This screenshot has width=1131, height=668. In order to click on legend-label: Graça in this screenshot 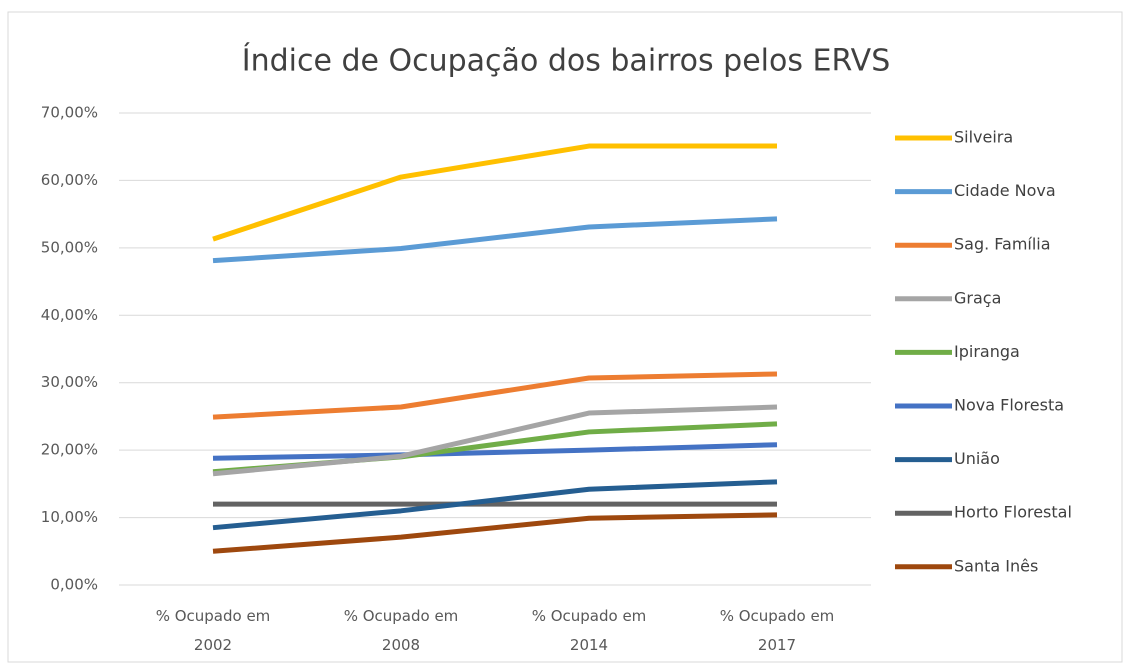, I will do `click(977, 297)`.